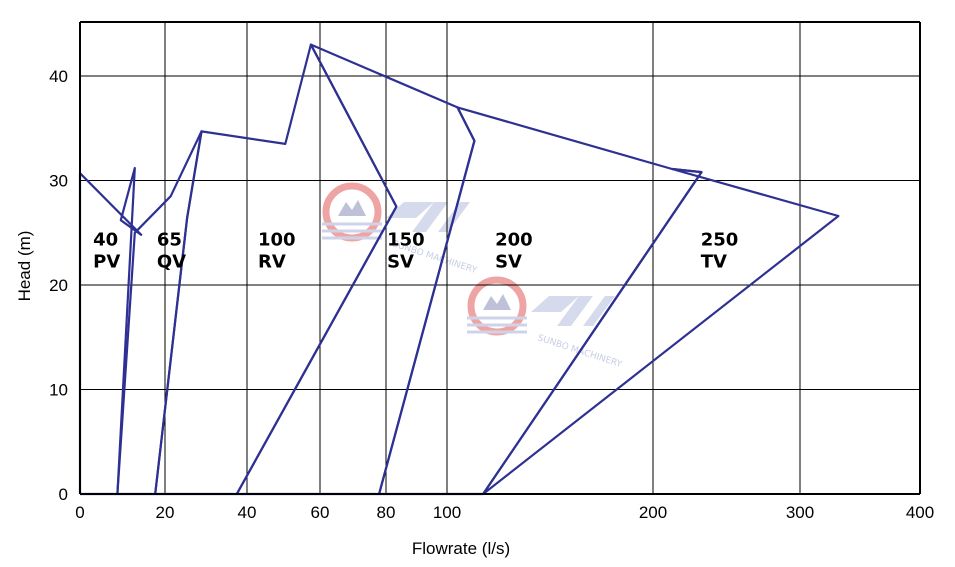 This screenshot has height=567, width=955. What do you see at coordinates (800, 512) in the screenshot?
I see `x-tick-label-300: 300` at bounding box center [800, 512].